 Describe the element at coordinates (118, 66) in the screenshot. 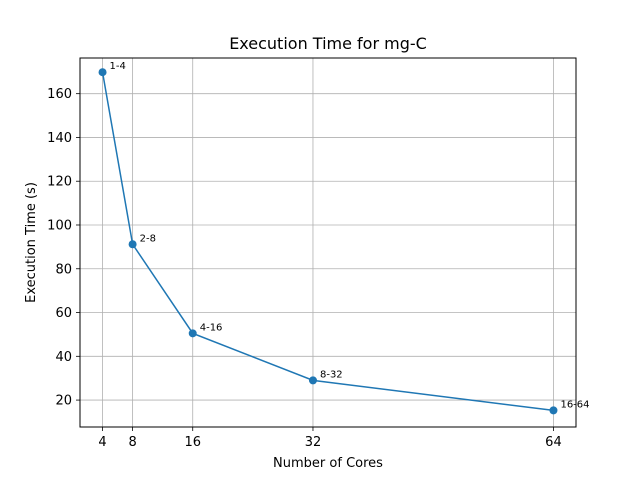

I see `point-label: 1-4` at that location.